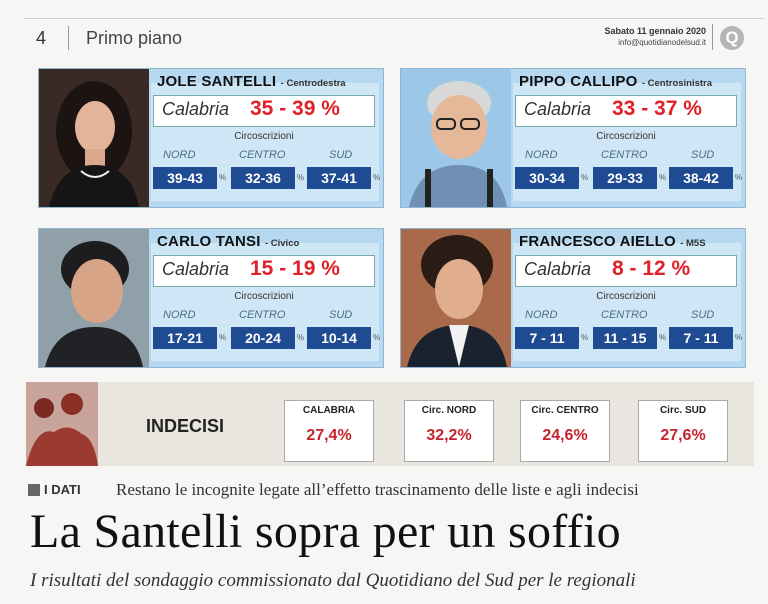 The image size is (768, 604). What do you see at coordinates (325, 531) in the screenshot?
I see `headline: La Santelli sopra per un soffio` at bounding box center [325, 531].